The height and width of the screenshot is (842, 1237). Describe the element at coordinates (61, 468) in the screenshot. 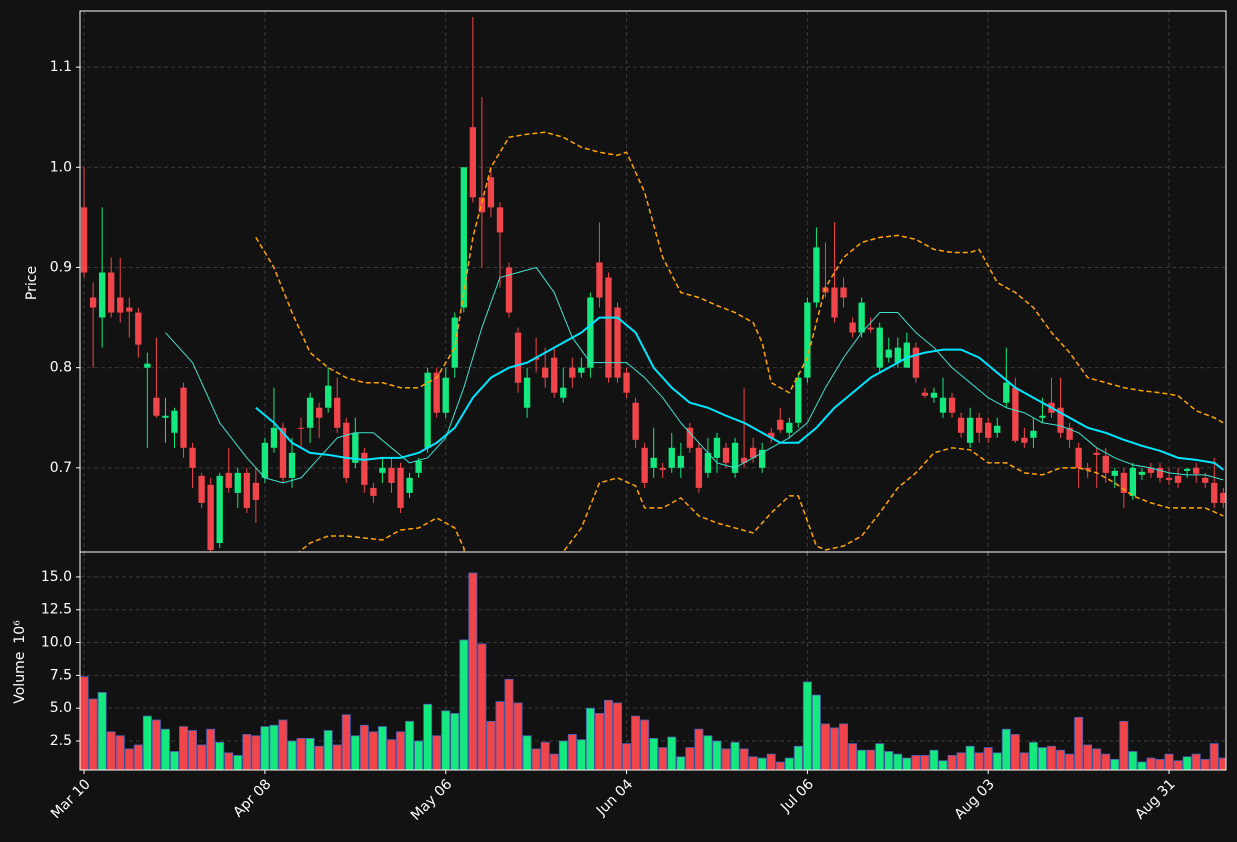

I see `y-tick-label: 0.7` at that location.